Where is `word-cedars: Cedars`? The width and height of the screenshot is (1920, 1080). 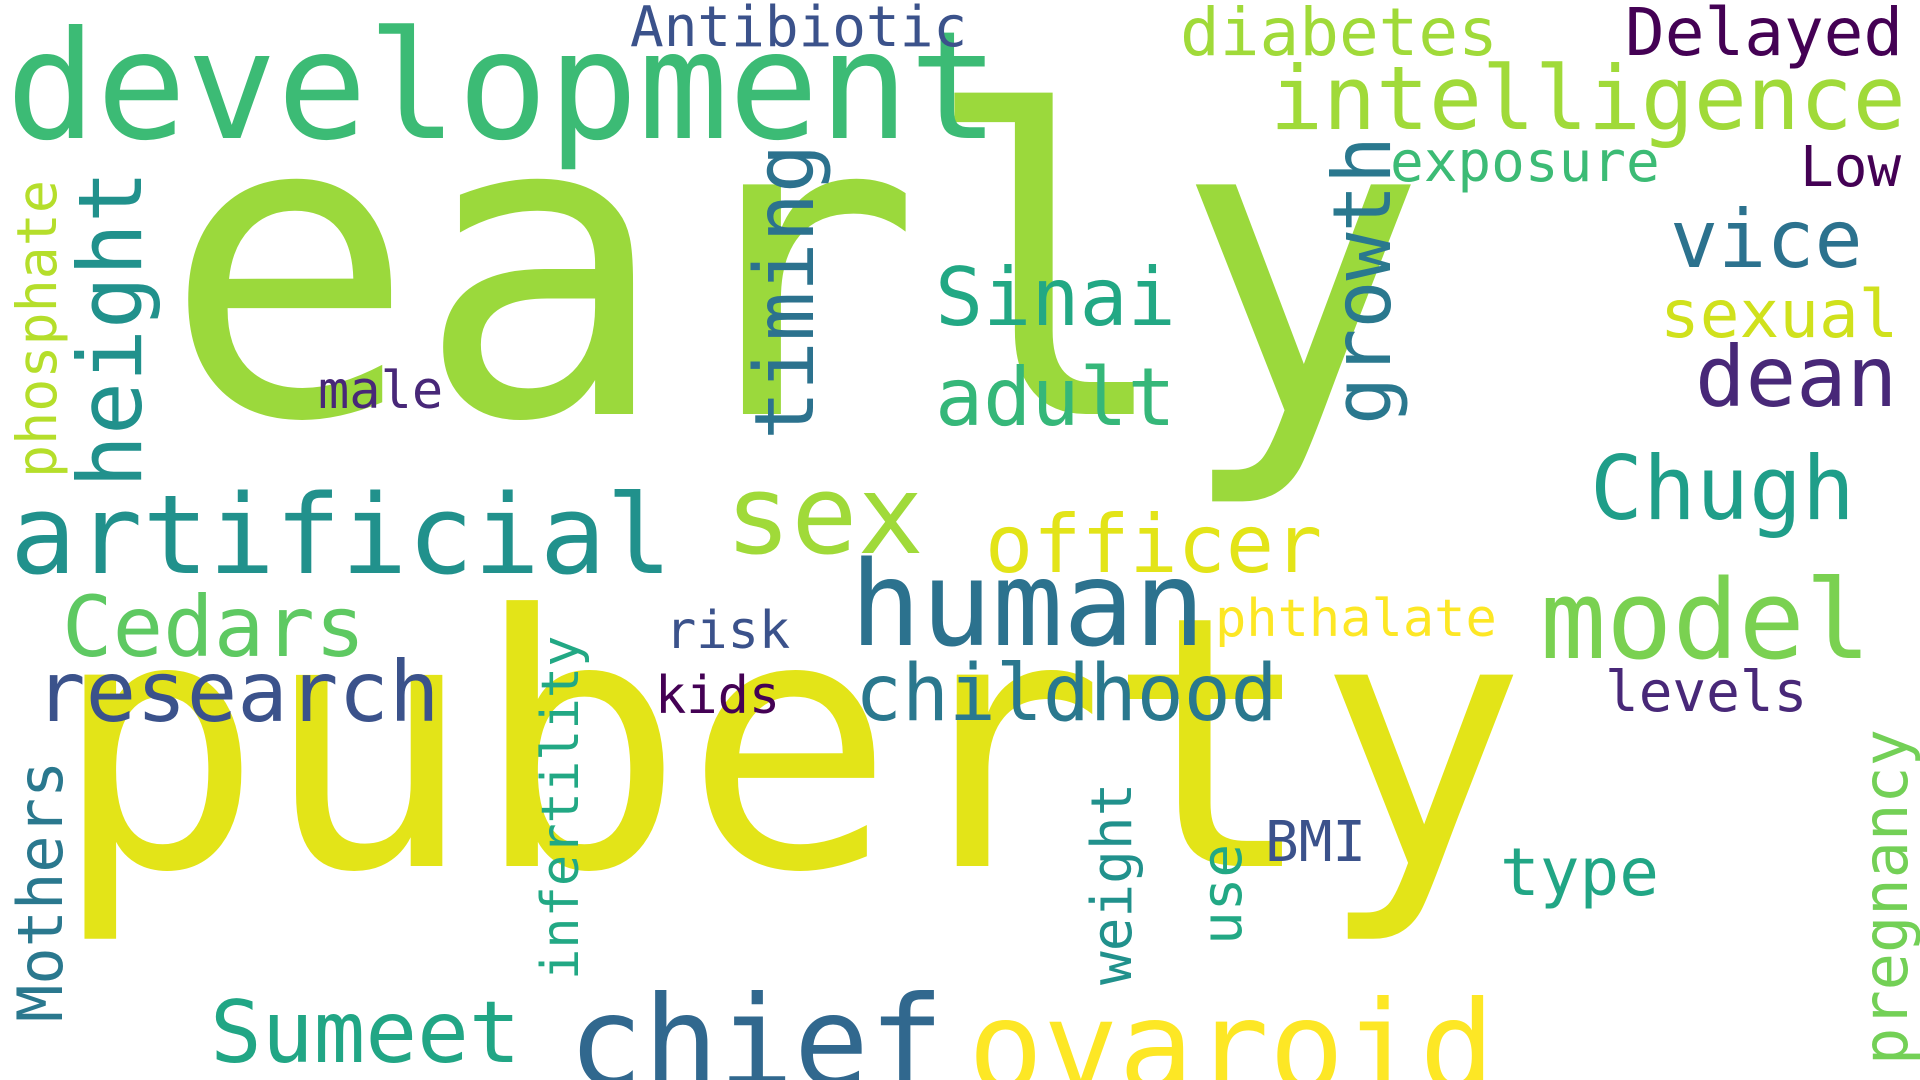 word-cedars: Cedars is located at coordinates (214, 627).